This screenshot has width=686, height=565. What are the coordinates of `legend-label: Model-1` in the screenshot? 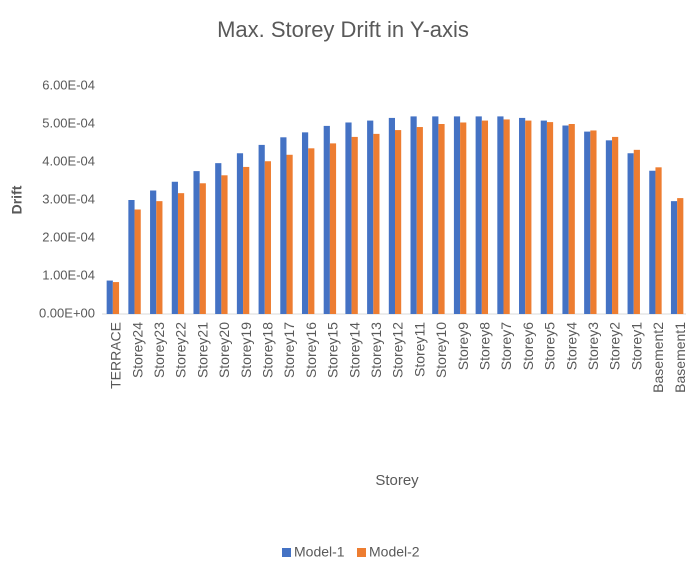 It's located at (319, 552).